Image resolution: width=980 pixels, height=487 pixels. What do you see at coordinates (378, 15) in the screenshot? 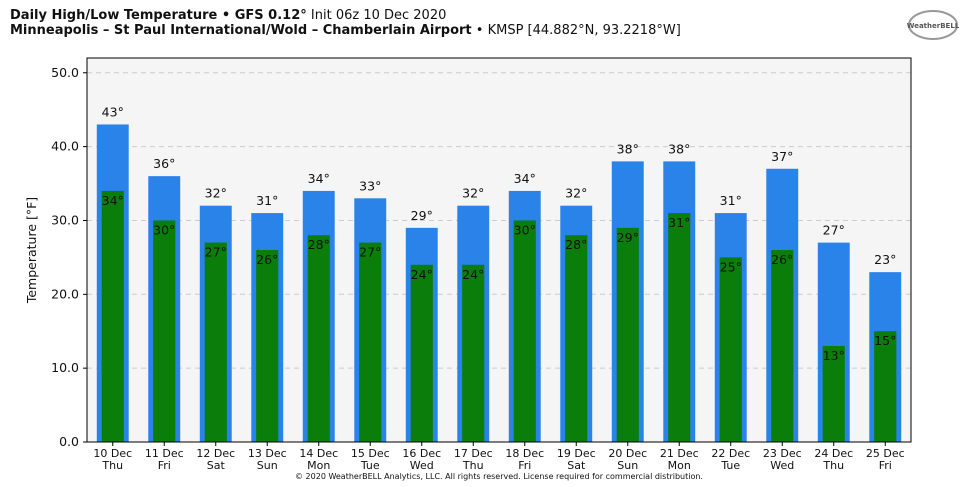
I see `chart-init: Init 06z 10 Dec 2020` at bounding box center [378, 15].